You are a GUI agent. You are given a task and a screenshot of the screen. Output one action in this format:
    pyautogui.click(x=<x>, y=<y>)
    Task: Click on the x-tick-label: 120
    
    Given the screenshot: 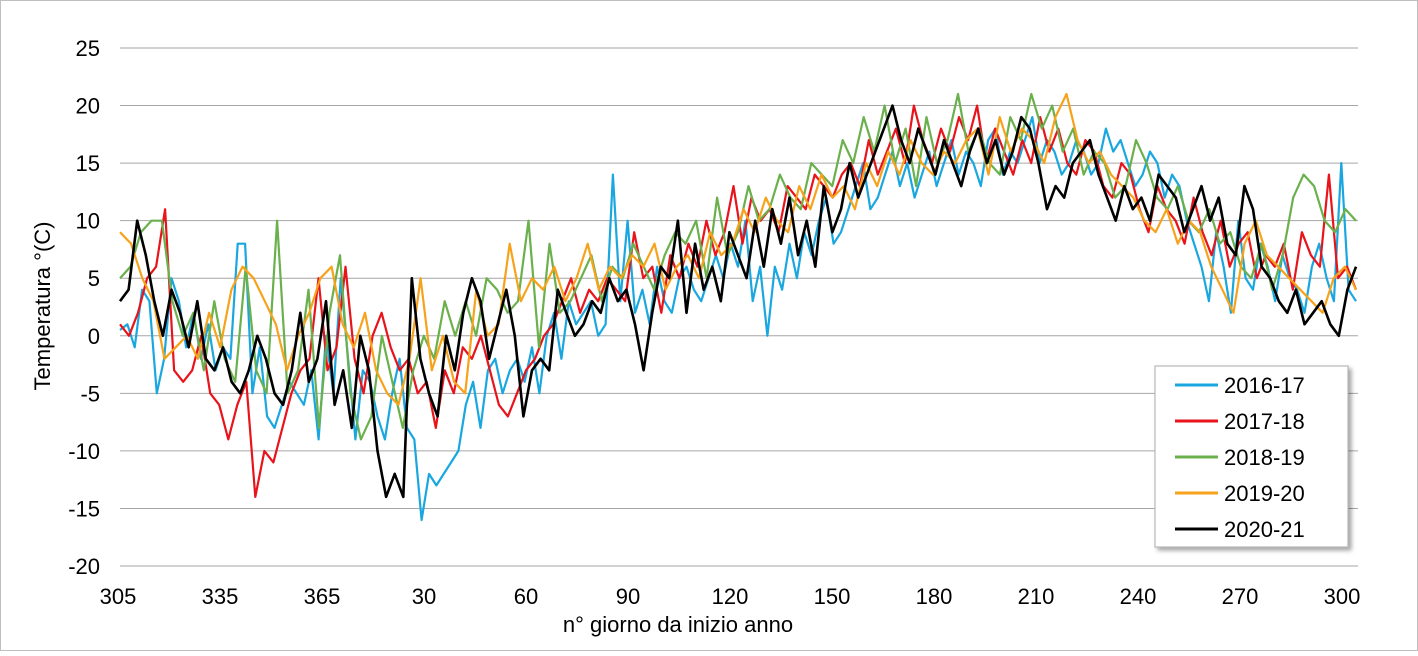 What is the action you would take?
    pyautogui.click(x=730, y=596)
    